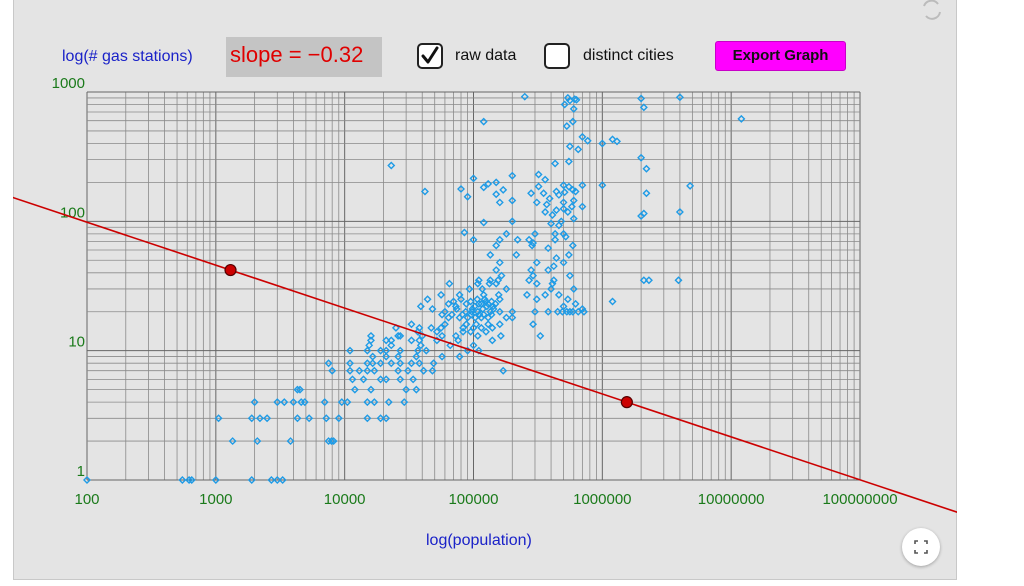 This screenshot has width=1024, height=586. I want to click on refresh-icon, so click(932, 10).